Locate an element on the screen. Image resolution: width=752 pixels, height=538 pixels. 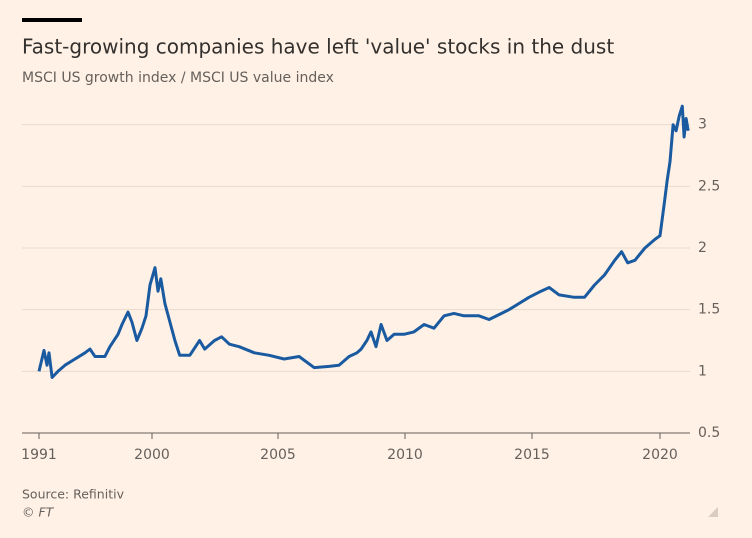
x-tick-label: 2020 is located at coordinates (660, 455).